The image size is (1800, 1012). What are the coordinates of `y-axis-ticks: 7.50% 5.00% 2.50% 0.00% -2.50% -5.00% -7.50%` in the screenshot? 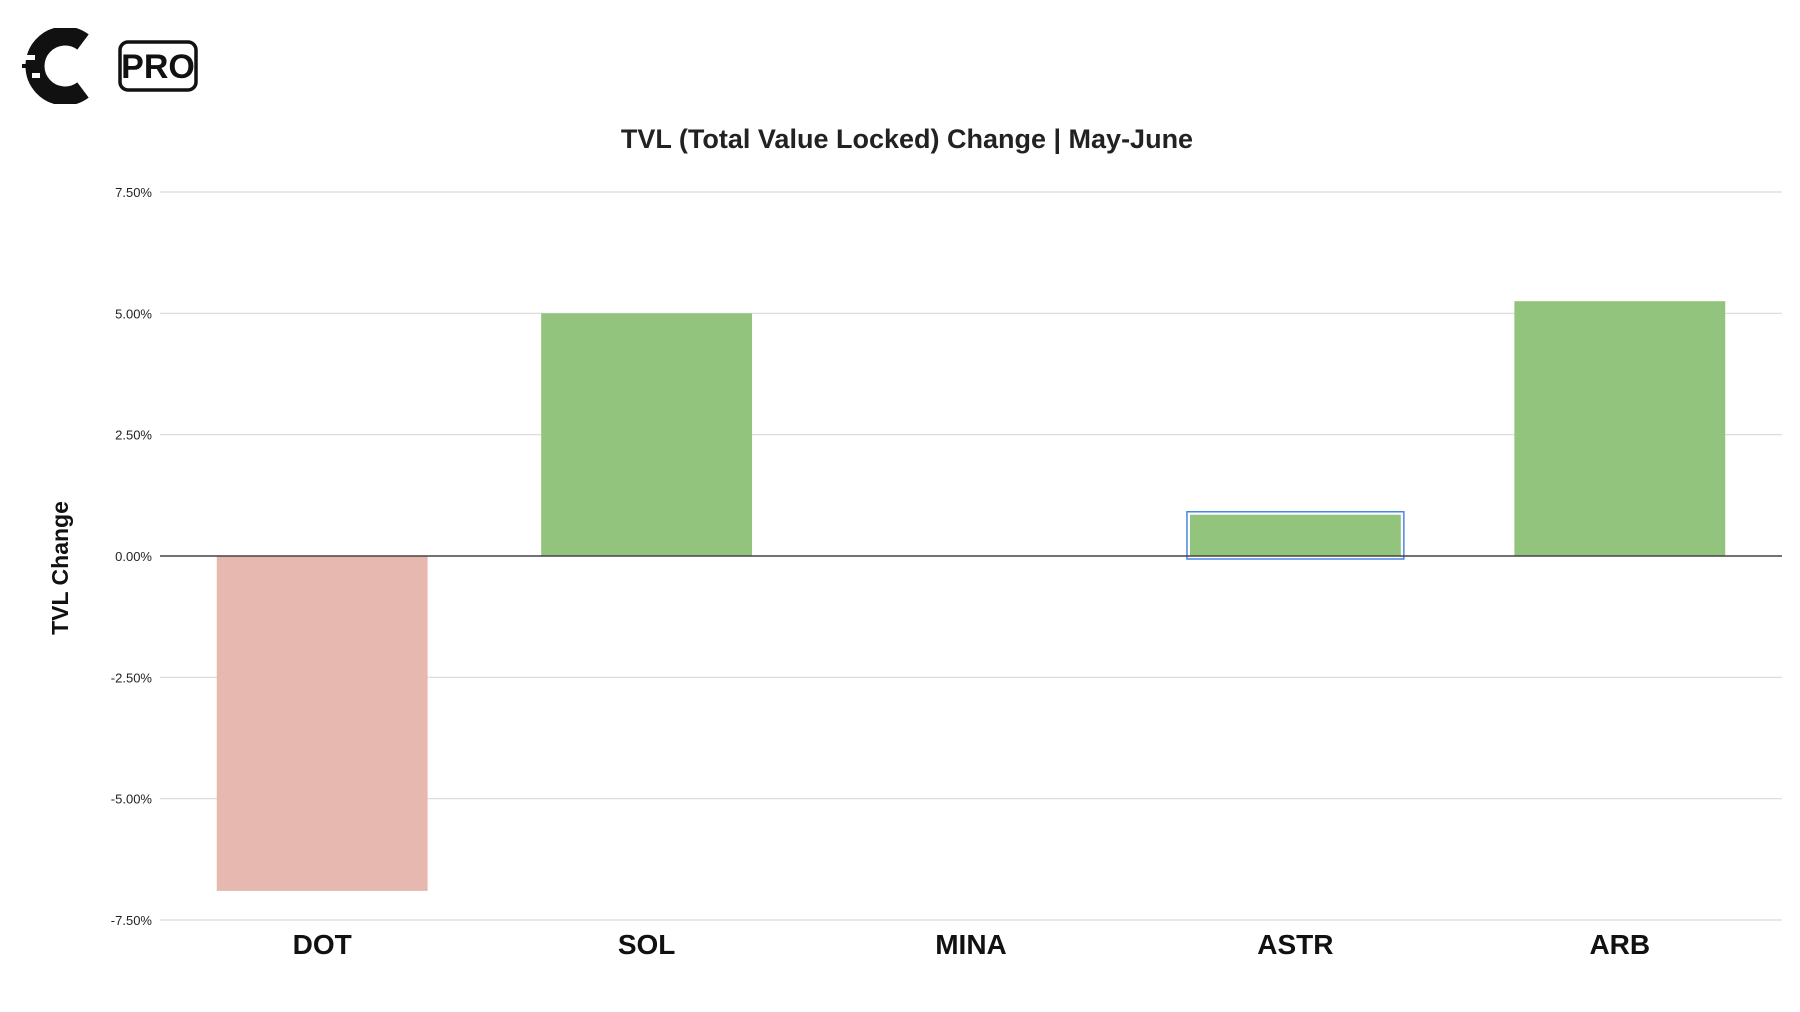 It's located at (132, 556).